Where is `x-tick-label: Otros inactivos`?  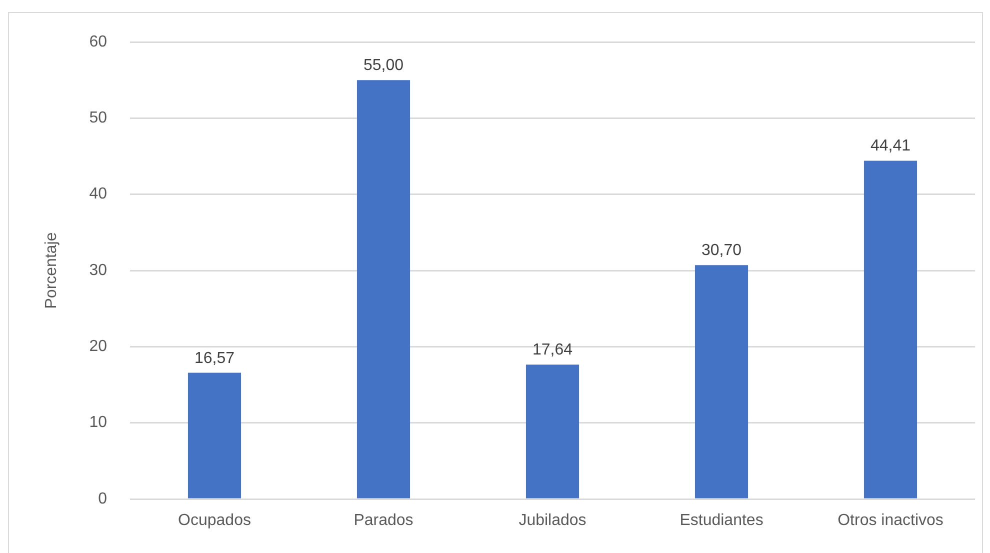 x-tick-label: Otros inactivos is located at coordinates (891, 521).